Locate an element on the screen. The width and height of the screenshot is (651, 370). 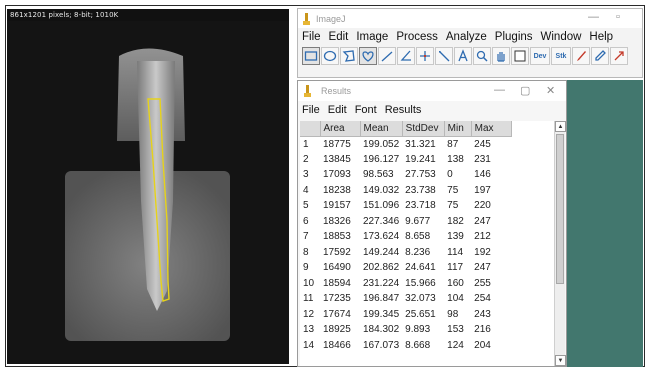
dev-tool-icon: Dev is located at coordinates (540, 56).